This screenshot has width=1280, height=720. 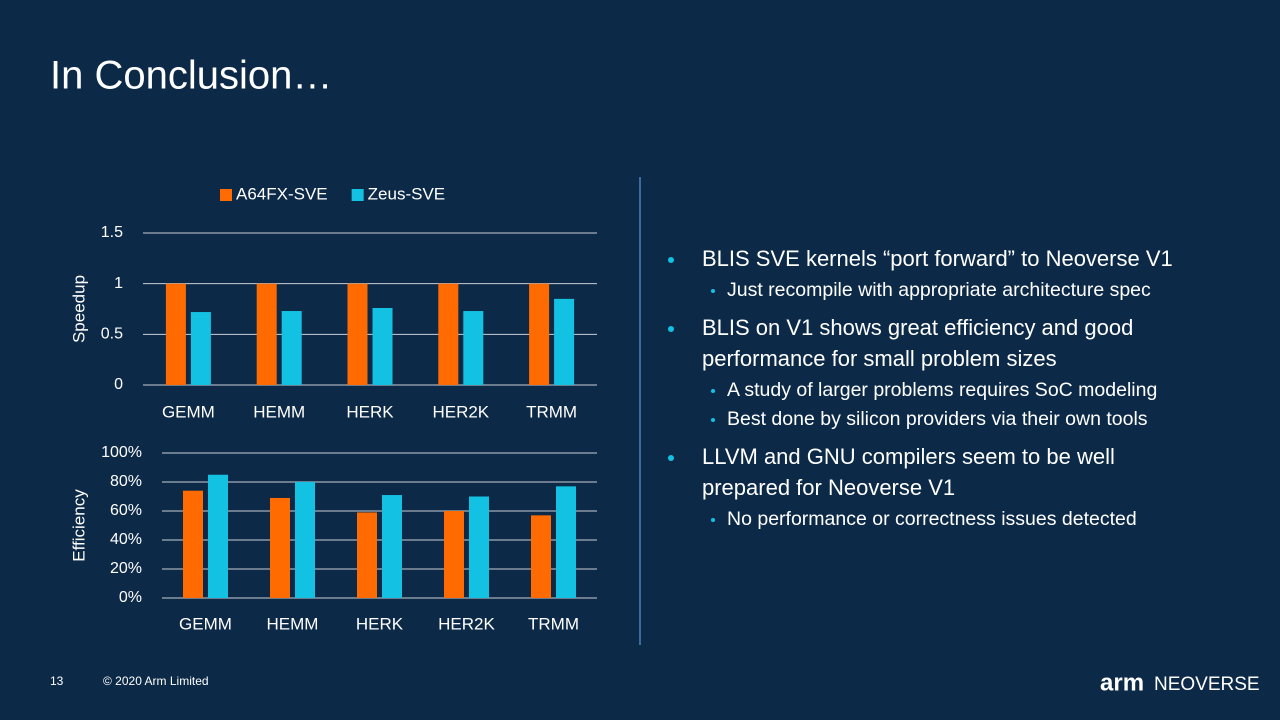 What do you see at coordinates (130, 597) in the screenshot?
I see `y-tick-label: 0%` at bounding box center [130, 597].